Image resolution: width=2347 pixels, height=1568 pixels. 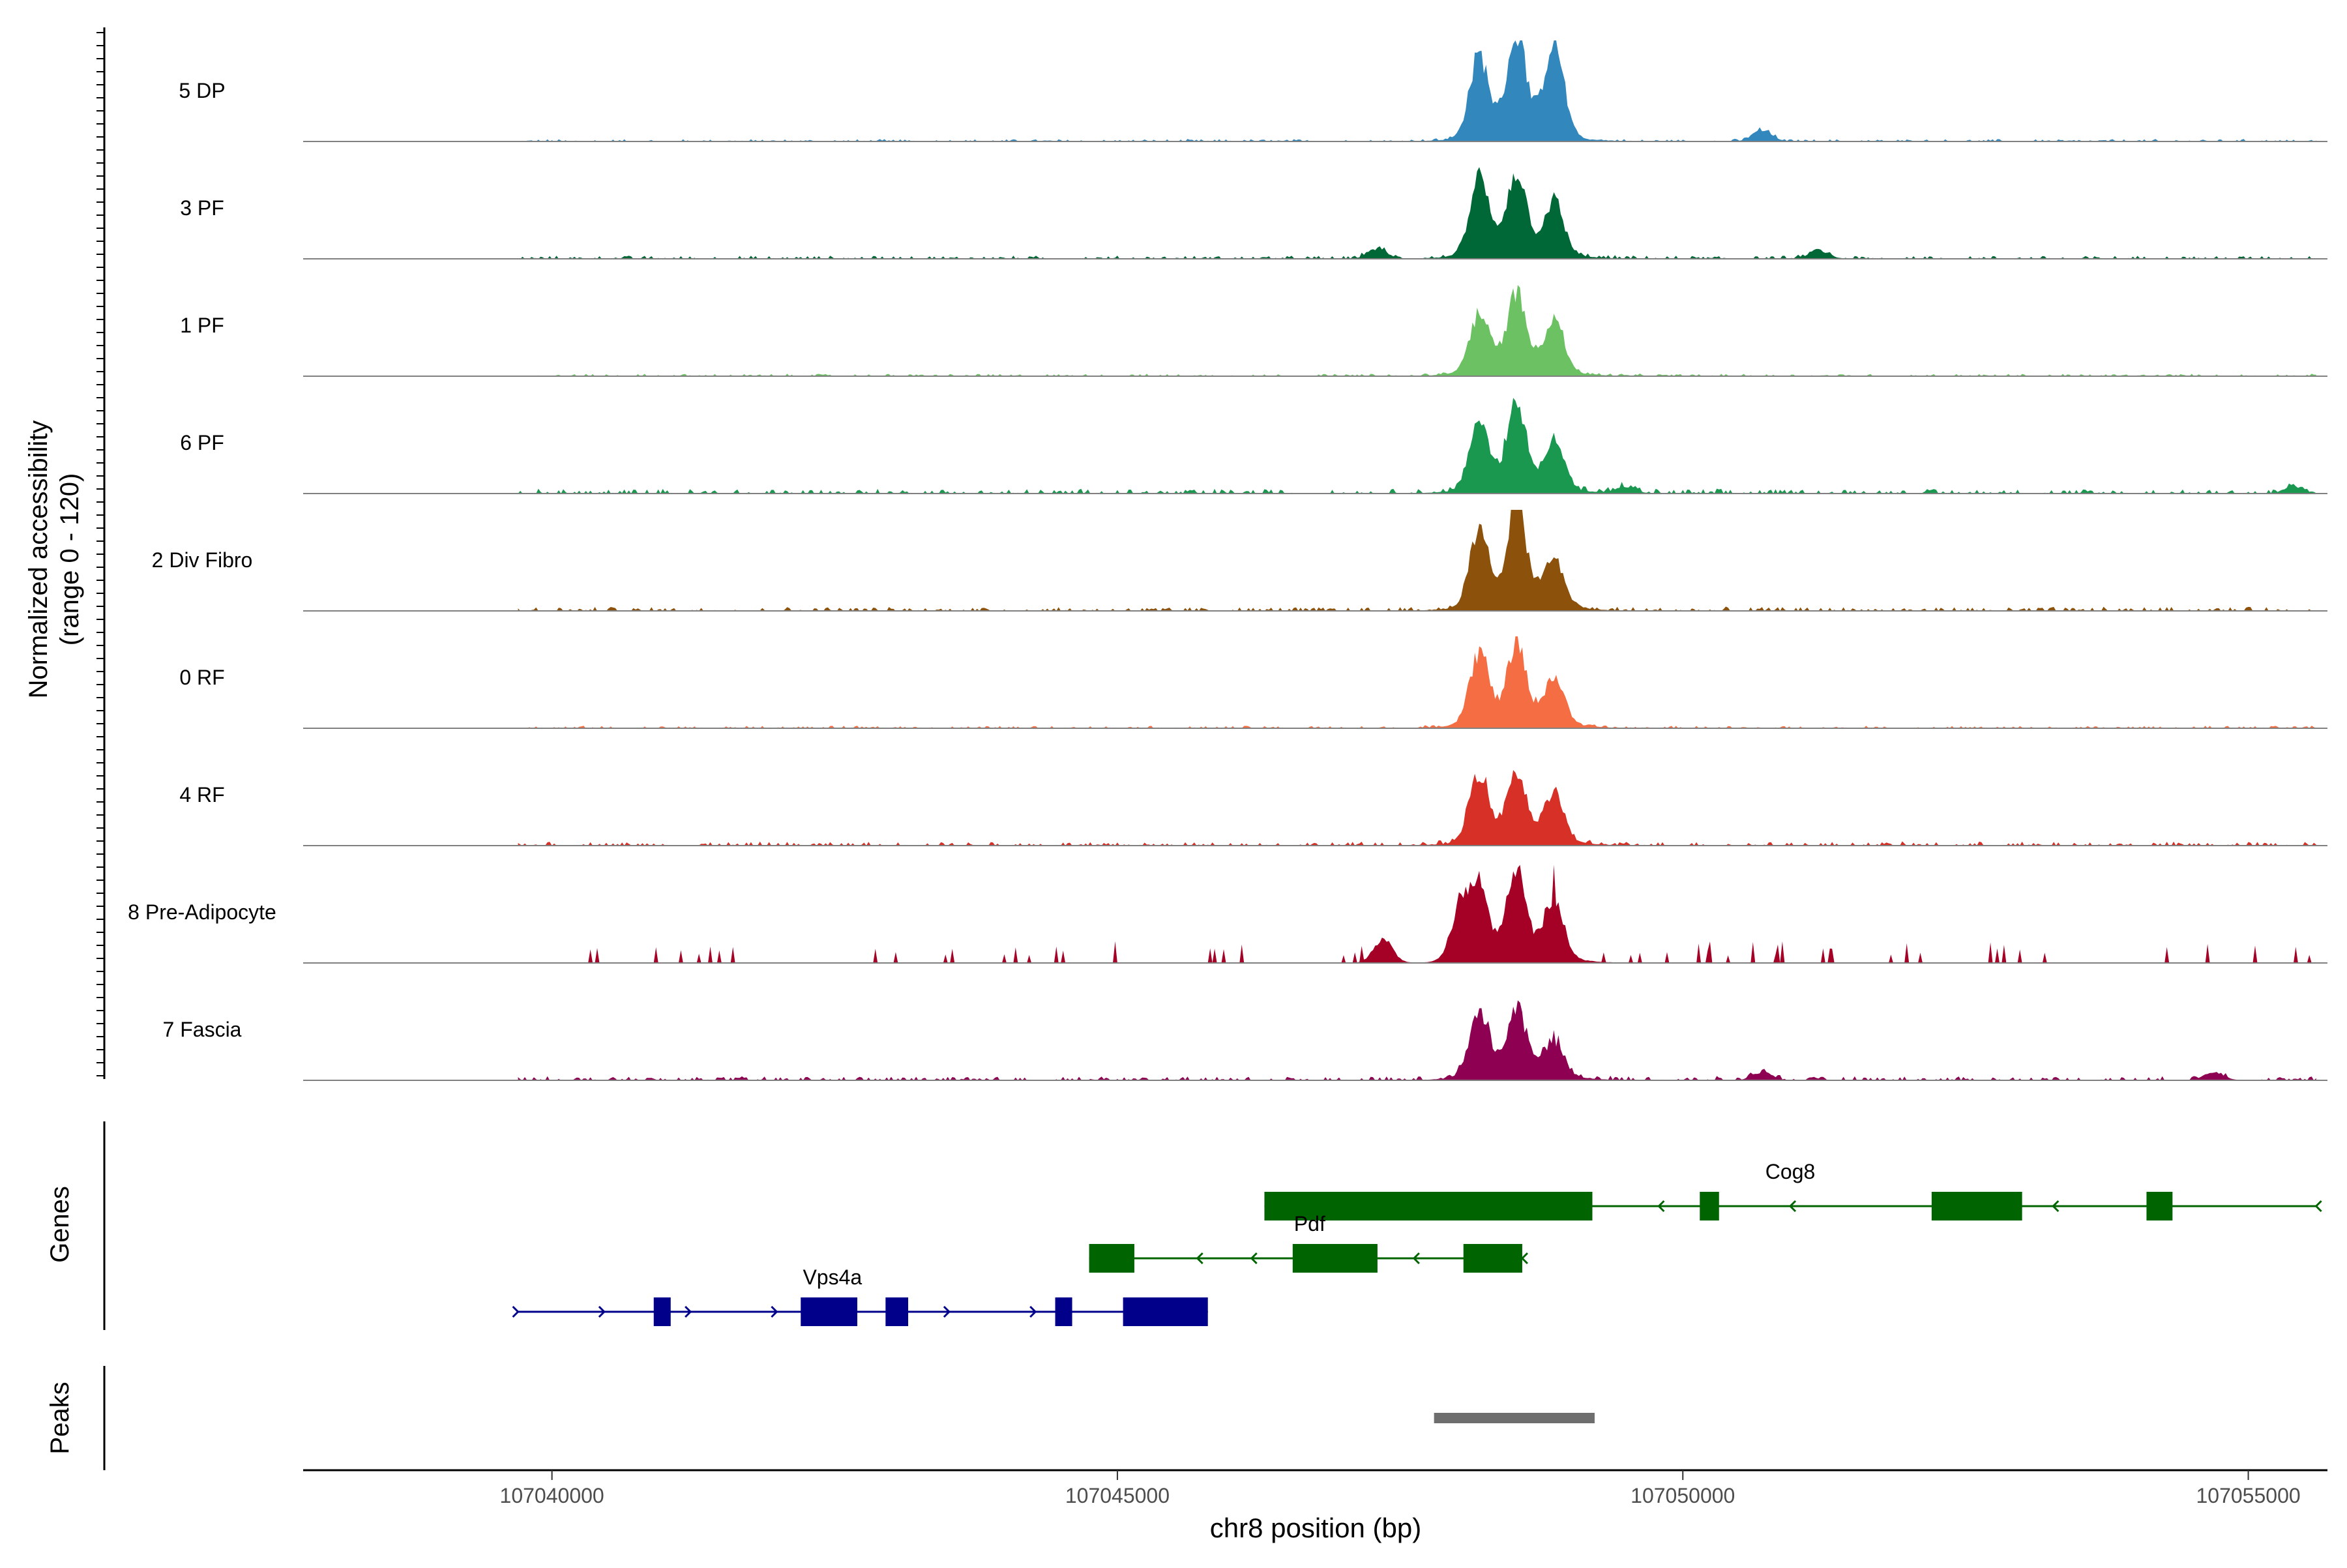 I want to click on gene-label-cog8: Cog8, so click(x=1791, y=1172).